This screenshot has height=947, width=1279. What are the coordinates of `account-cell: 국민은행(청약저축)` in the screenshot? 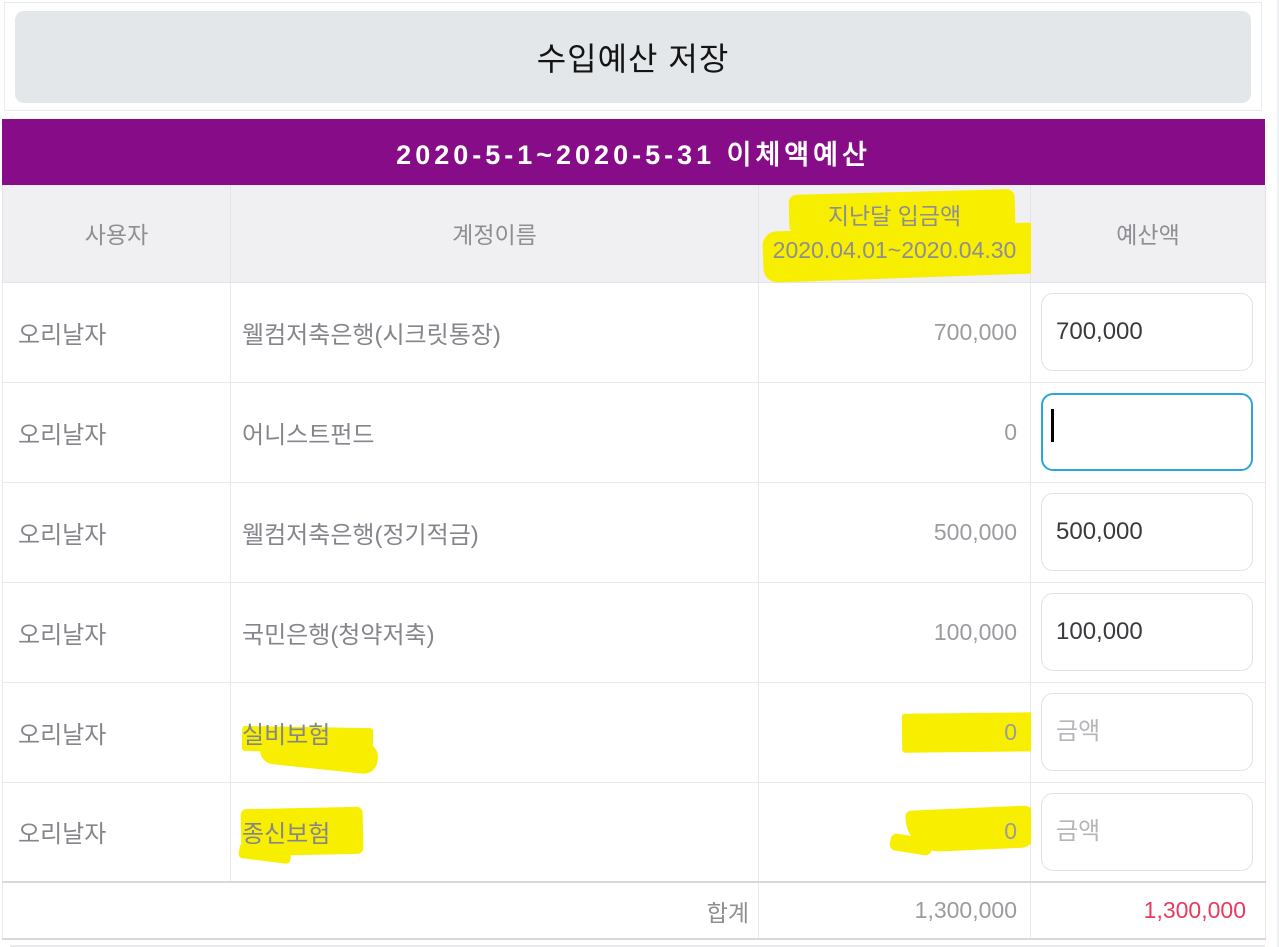 It's located at (494, 632).